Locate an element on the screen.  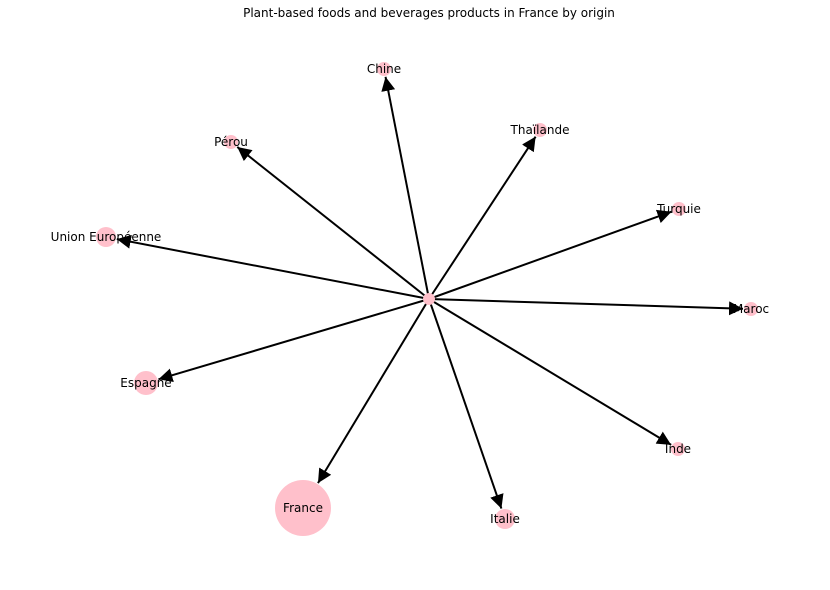
edge-center-chine is located at coordinates (405, 188).